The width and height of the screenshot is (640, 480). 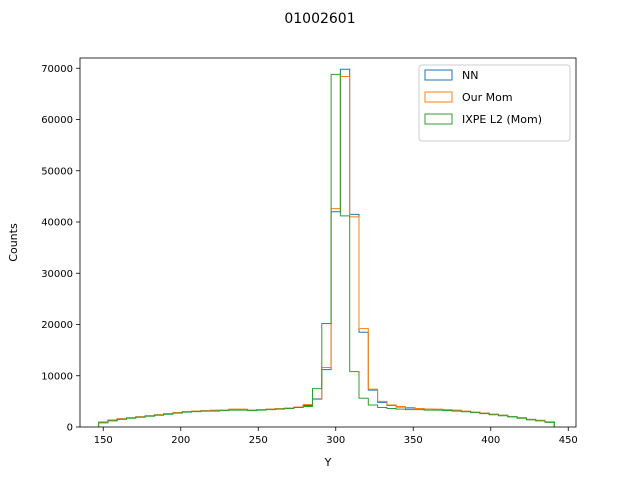 I want to click on y-tick-label-6: 60000, so click(x=57, y=120).